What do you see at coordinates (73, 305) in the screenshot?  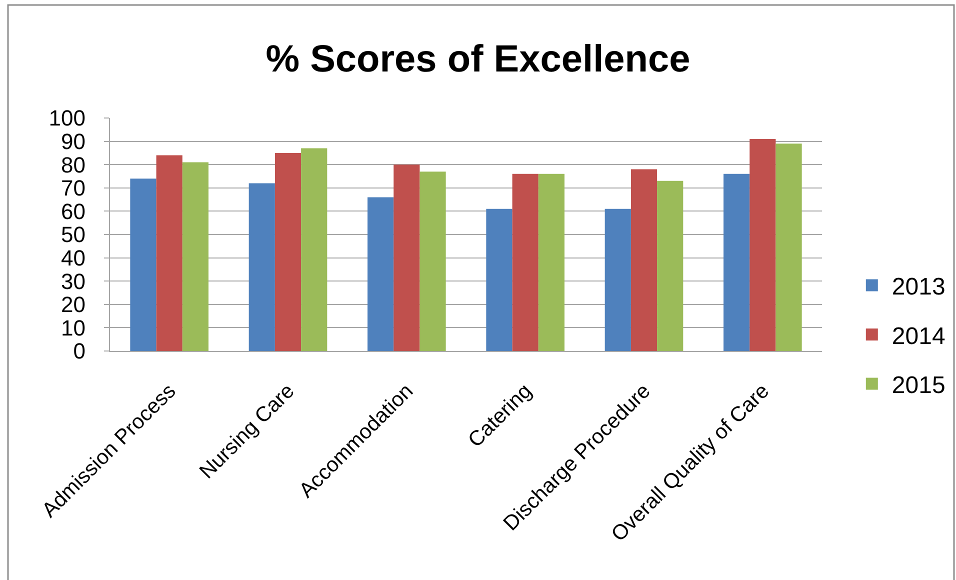 I see `y-tick-label: 20` at bounding box center [73, 305].